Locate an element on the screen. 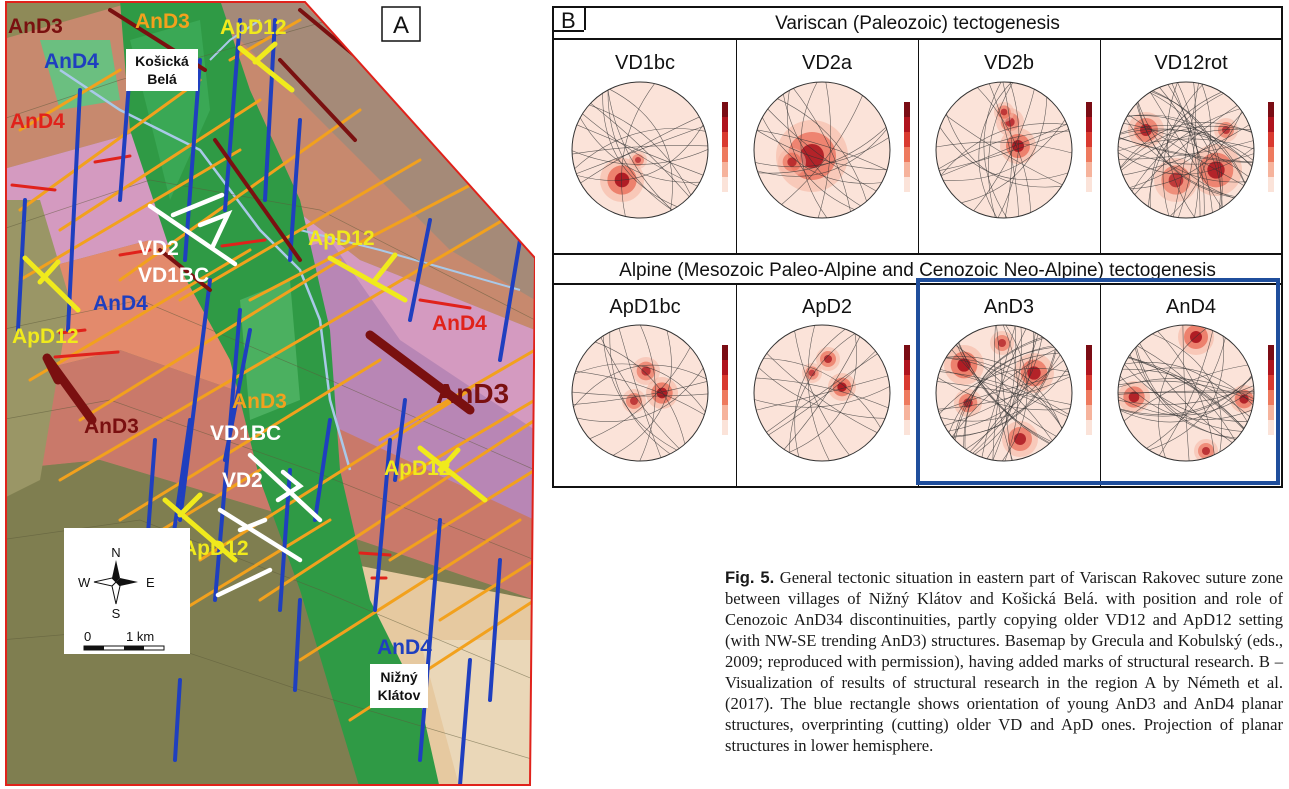  stereonet-background is located at coordinates (1186, 393).